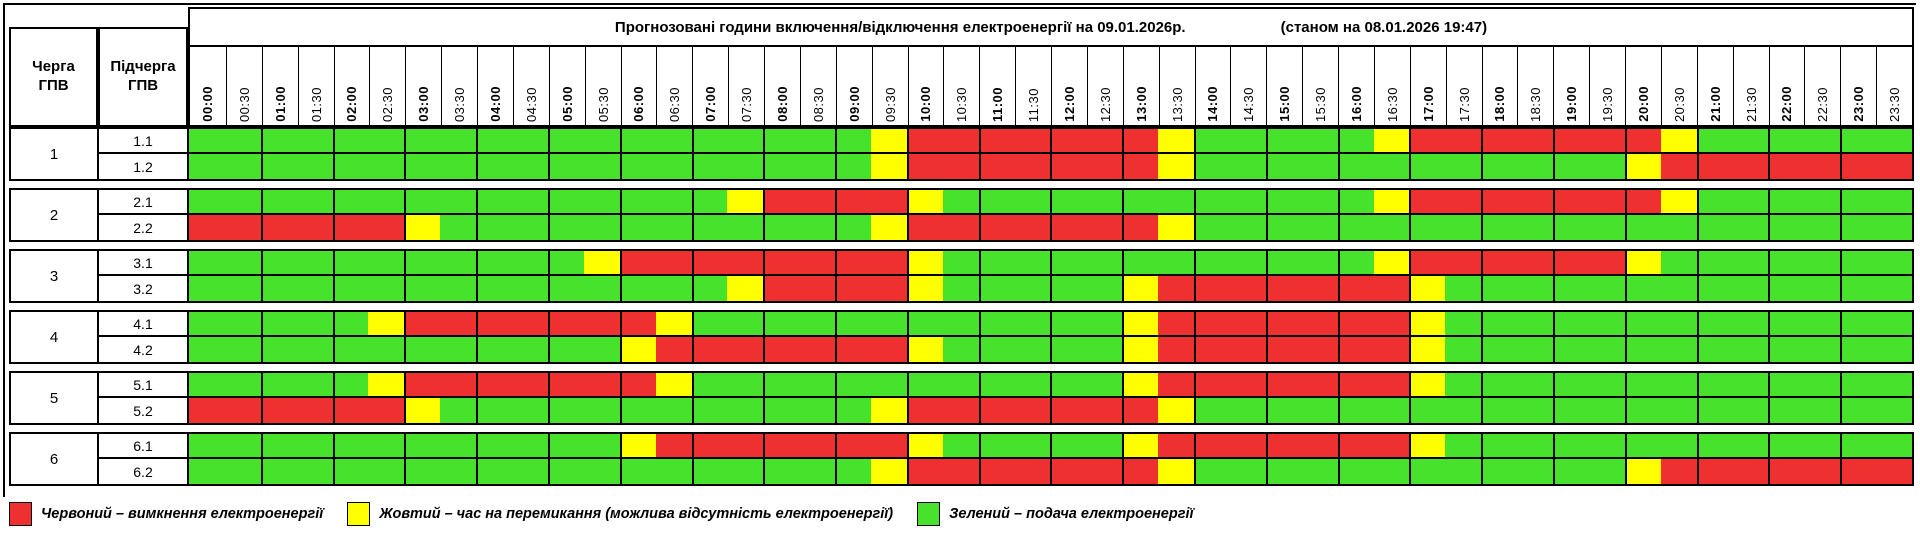 This screenshot has width=1920, height=542. Describe the element at coordinates (709, 263) in the screenshot. I see `slot-3.1-07:00` at that location.